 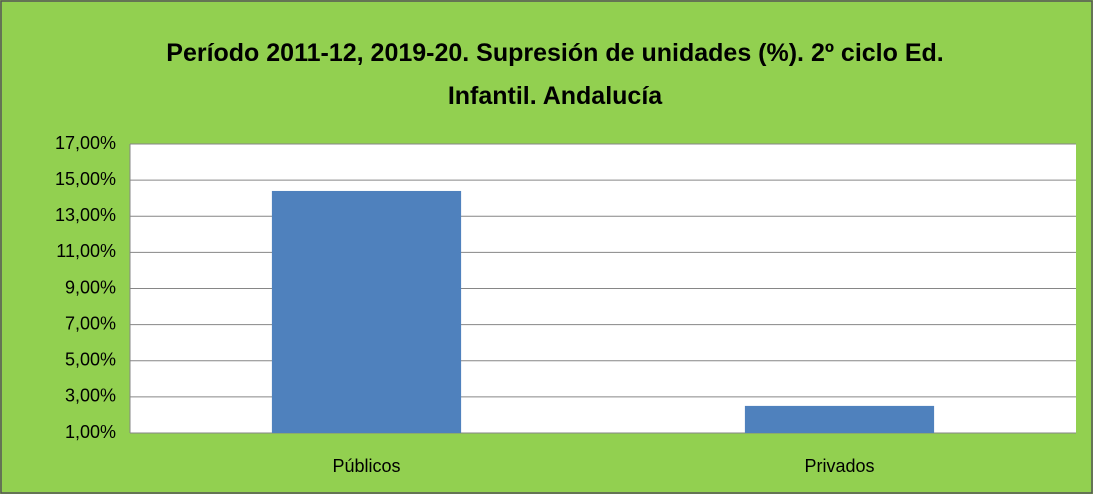 I want to click on y-tick-label: 1,00%, so click(x=90, y=432).